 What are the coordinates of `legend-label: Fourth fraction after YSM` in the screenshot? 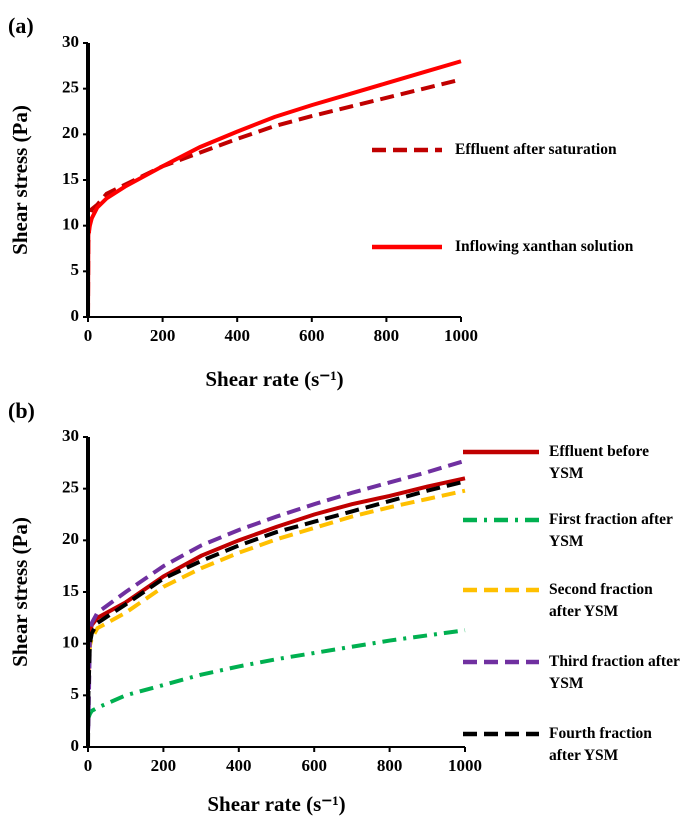 It's located at (600, 744).